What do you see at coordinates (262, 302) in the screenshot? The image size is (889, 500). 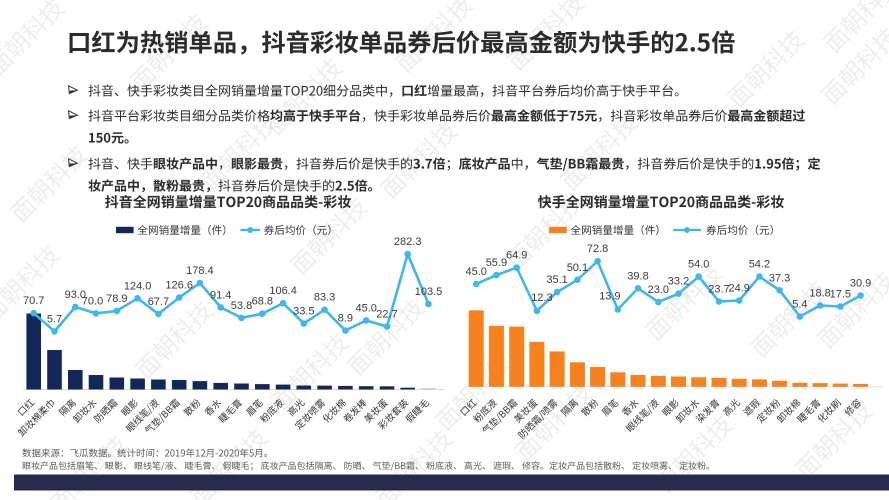 I see `svg-text: 68.8` at bounding box center [262, 302].